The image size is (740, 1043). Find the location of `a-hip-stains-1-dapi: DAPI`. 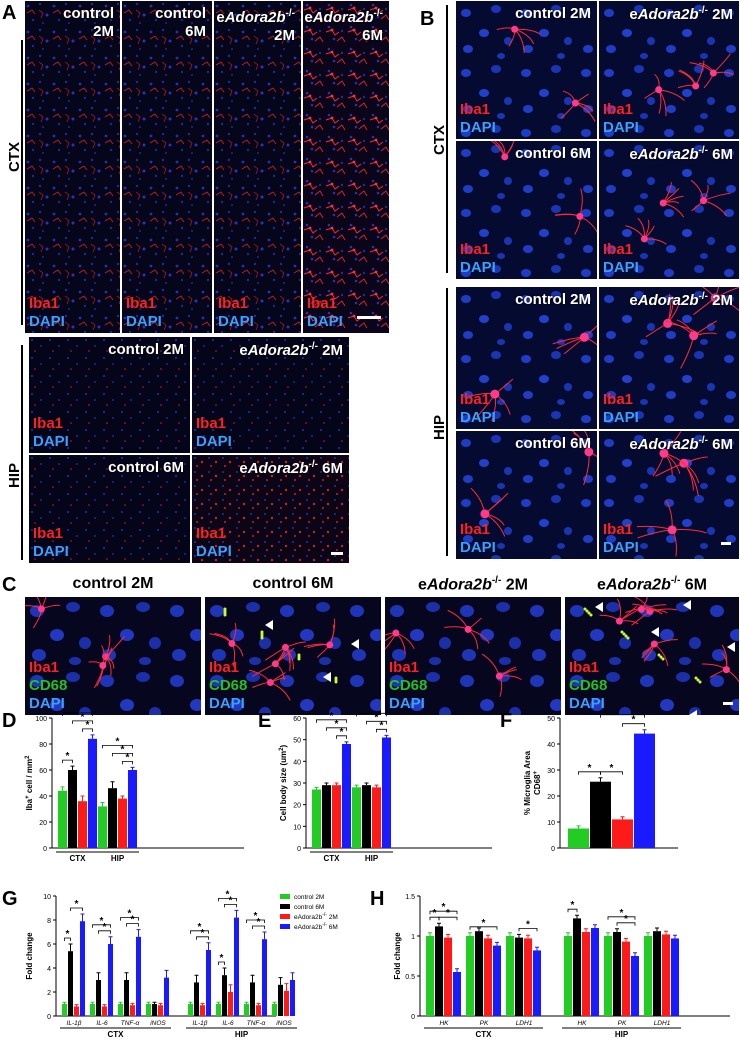

a-hip-stains-1-dapi: DAPI is located at coordinates (214, 441).